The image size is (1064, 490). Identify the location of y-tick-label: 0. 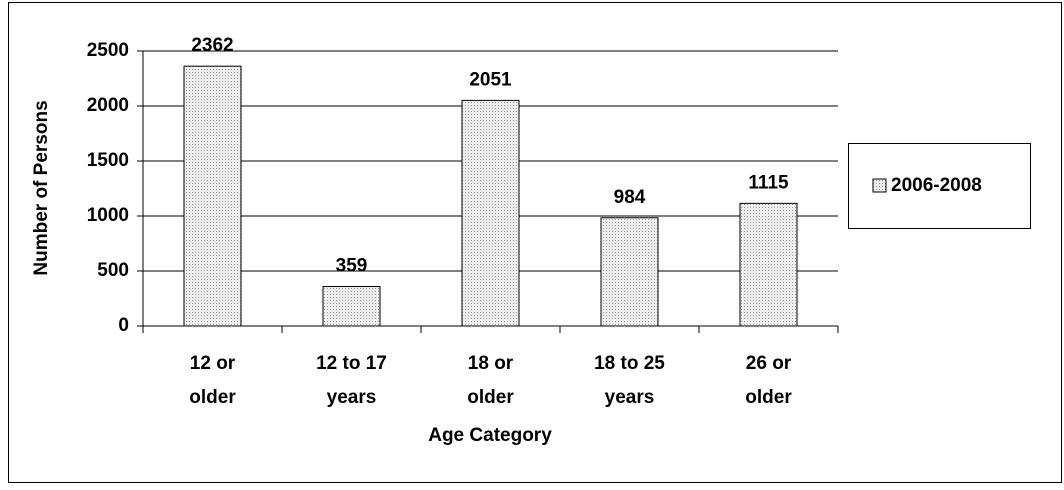
(123, 325).